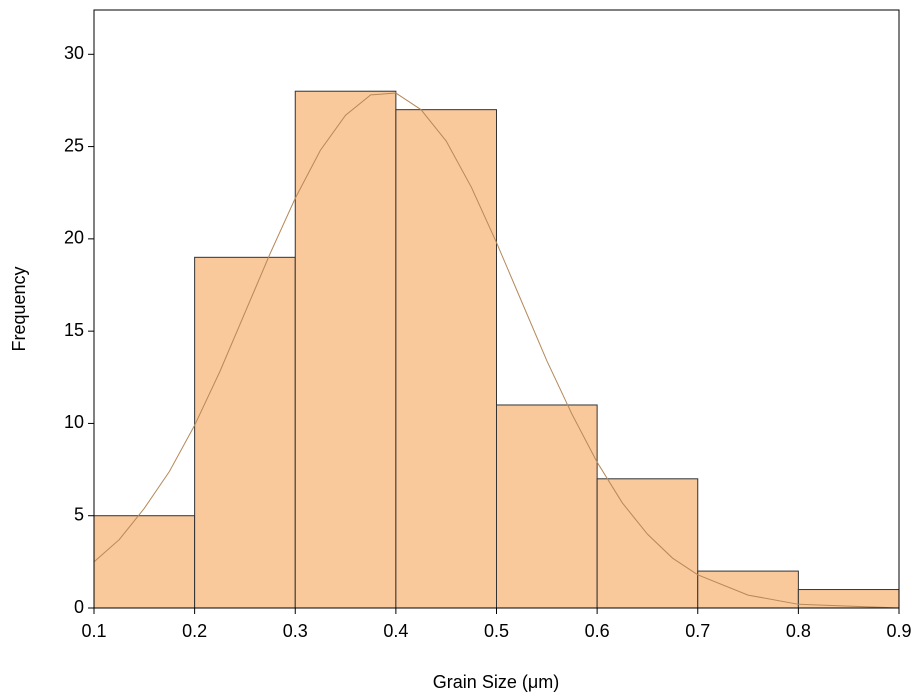 The height and width of the screenshot is (700, 919). I want to click on x-tick-label: 0.5, so click(496, 631).